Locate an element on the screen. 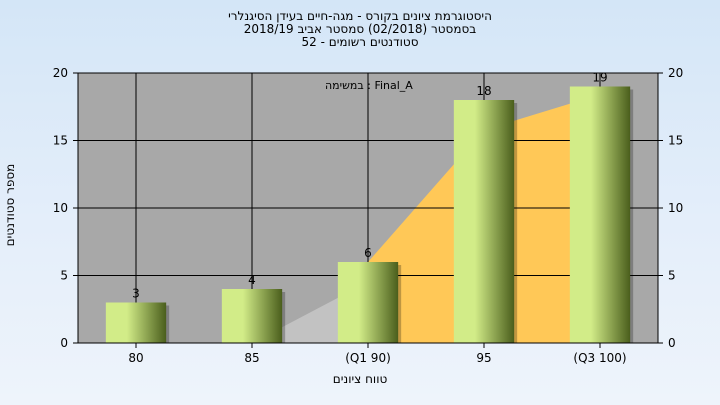 Image resolution: width=720 pixels, height=405 pixels. y-tick-label: 15 is located at coordinates (60, 141).